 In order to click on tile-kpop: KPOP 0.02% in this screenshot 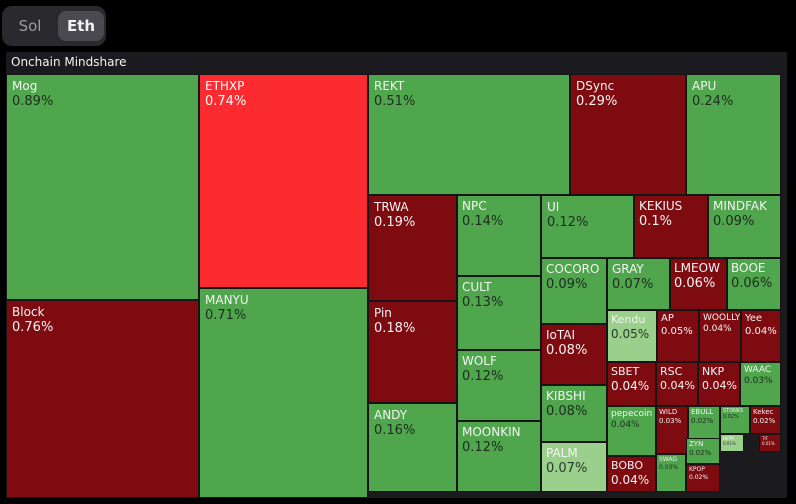, I will do `click(703, 478)`.